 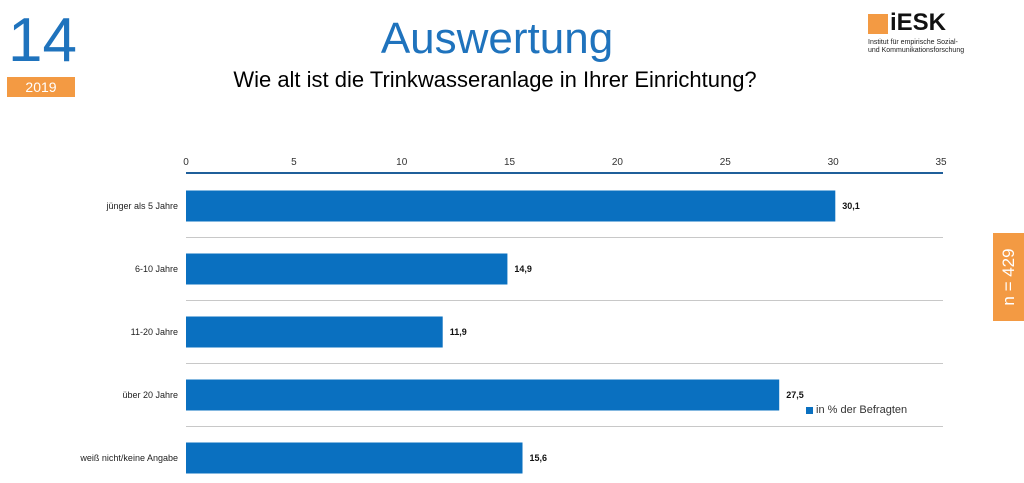 I want to click on category-label: über 20 Jahre, so click(x=150, y=395).